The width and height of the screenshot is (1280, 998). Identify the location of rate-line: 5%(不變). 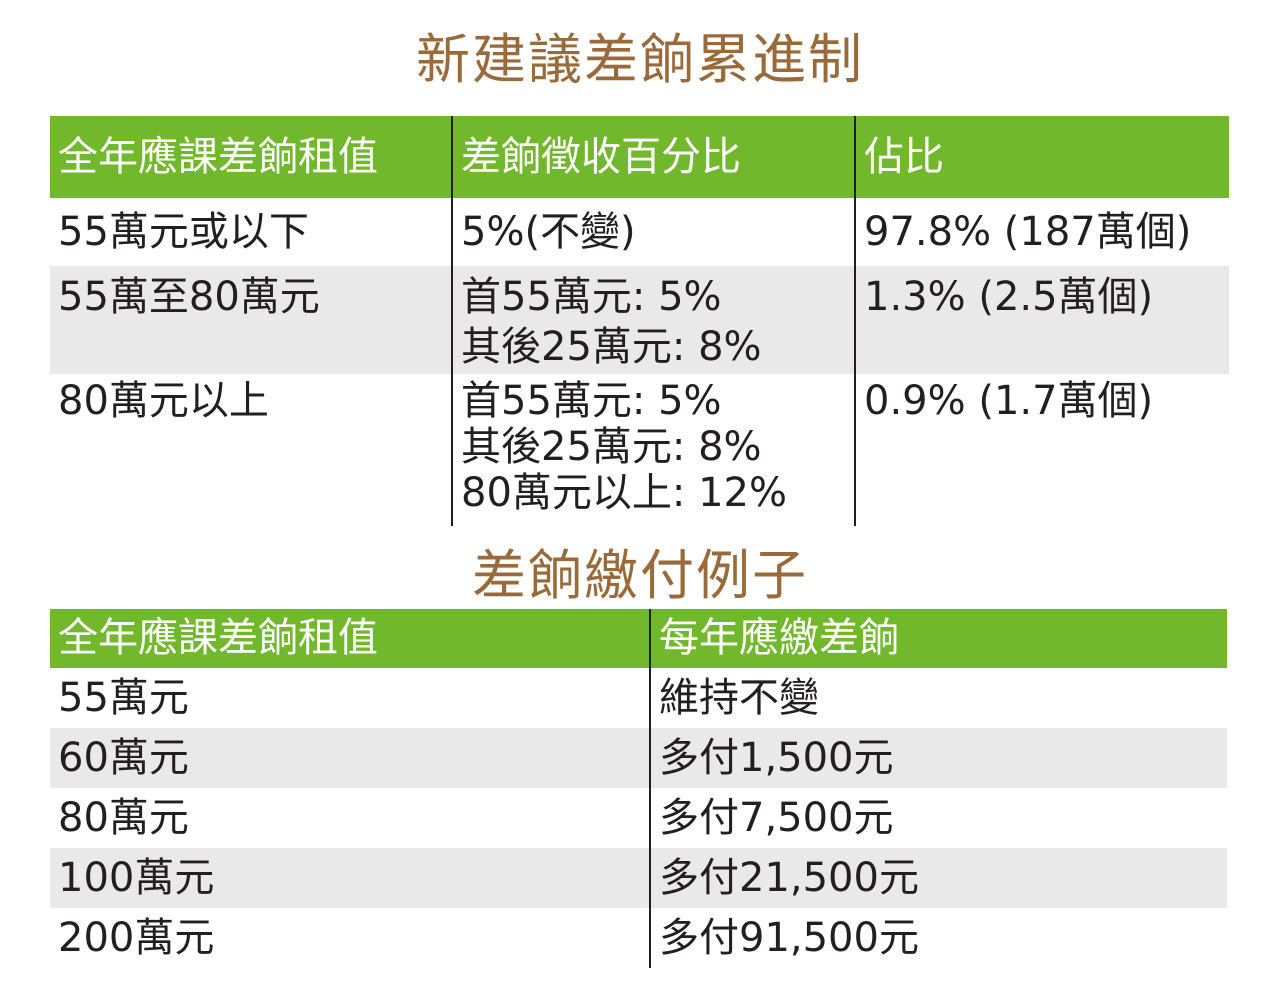
(548, 232).